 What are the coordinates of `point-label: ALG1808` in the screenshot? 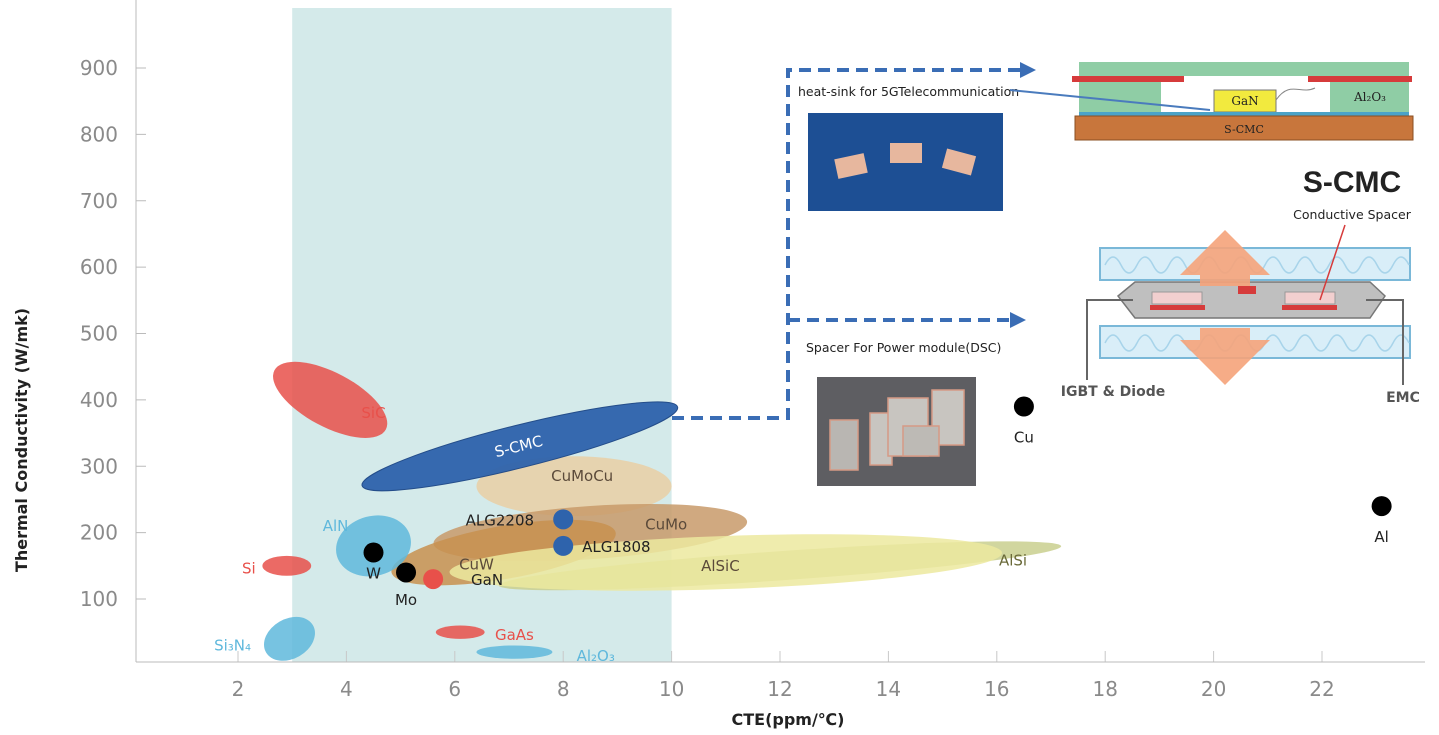 It's located at (616, 547).